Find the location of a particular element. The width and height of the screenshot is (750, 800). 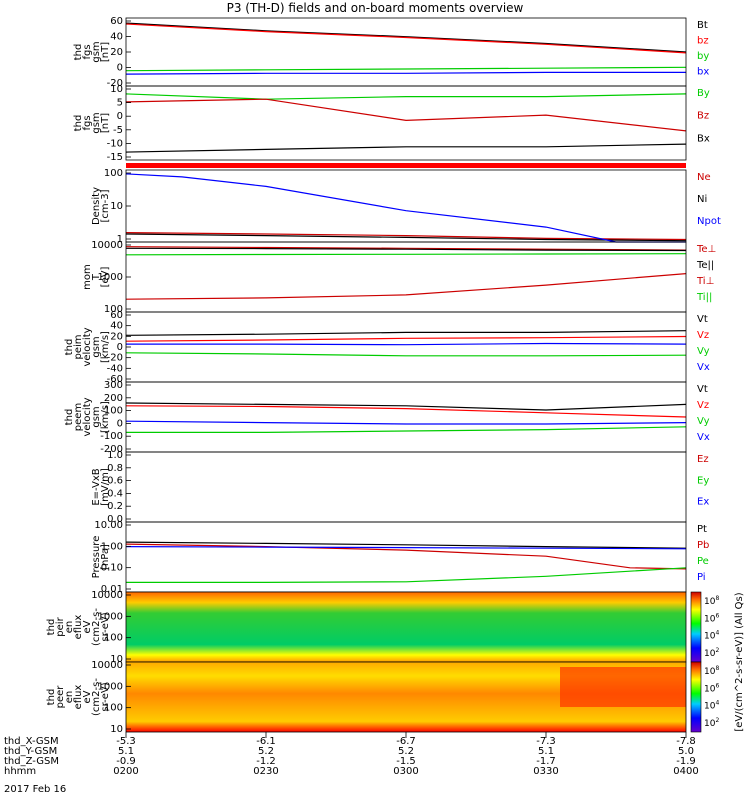

y-tick-label: 5 is located at coordinates (120, 103).